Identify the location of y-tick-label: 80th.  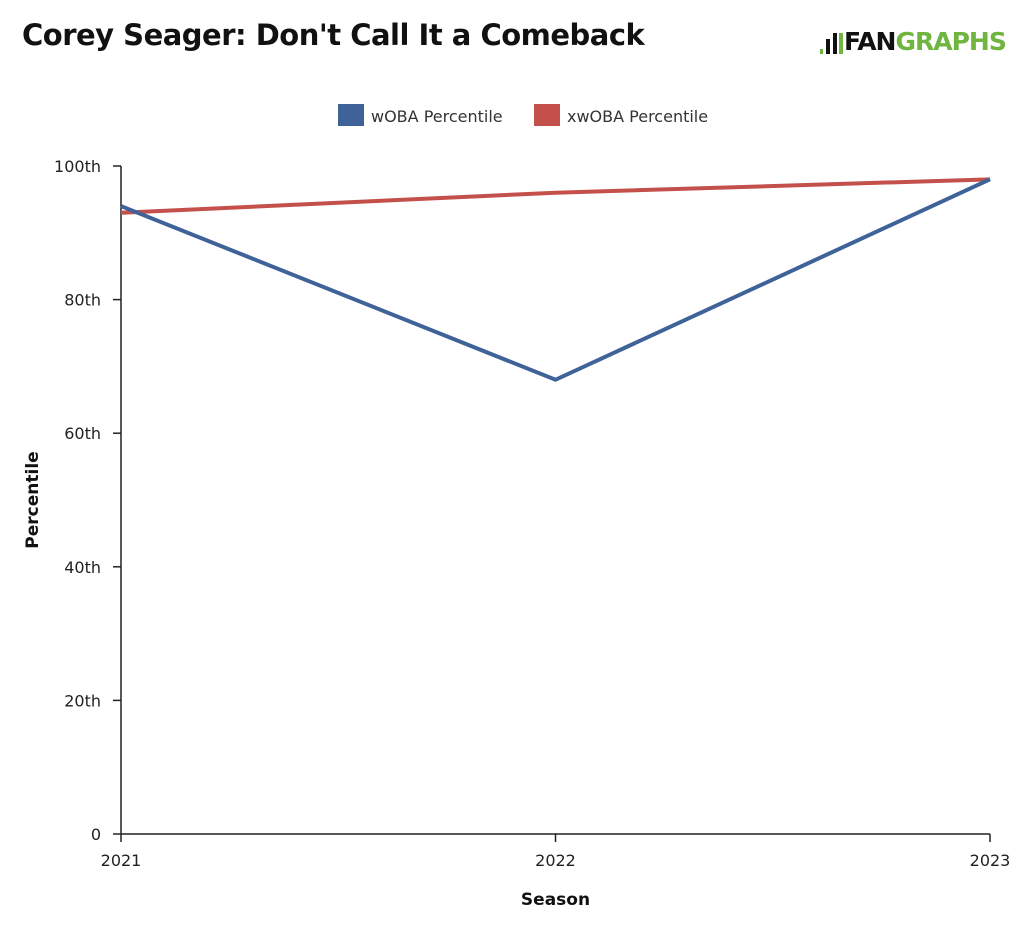
(82, 300).